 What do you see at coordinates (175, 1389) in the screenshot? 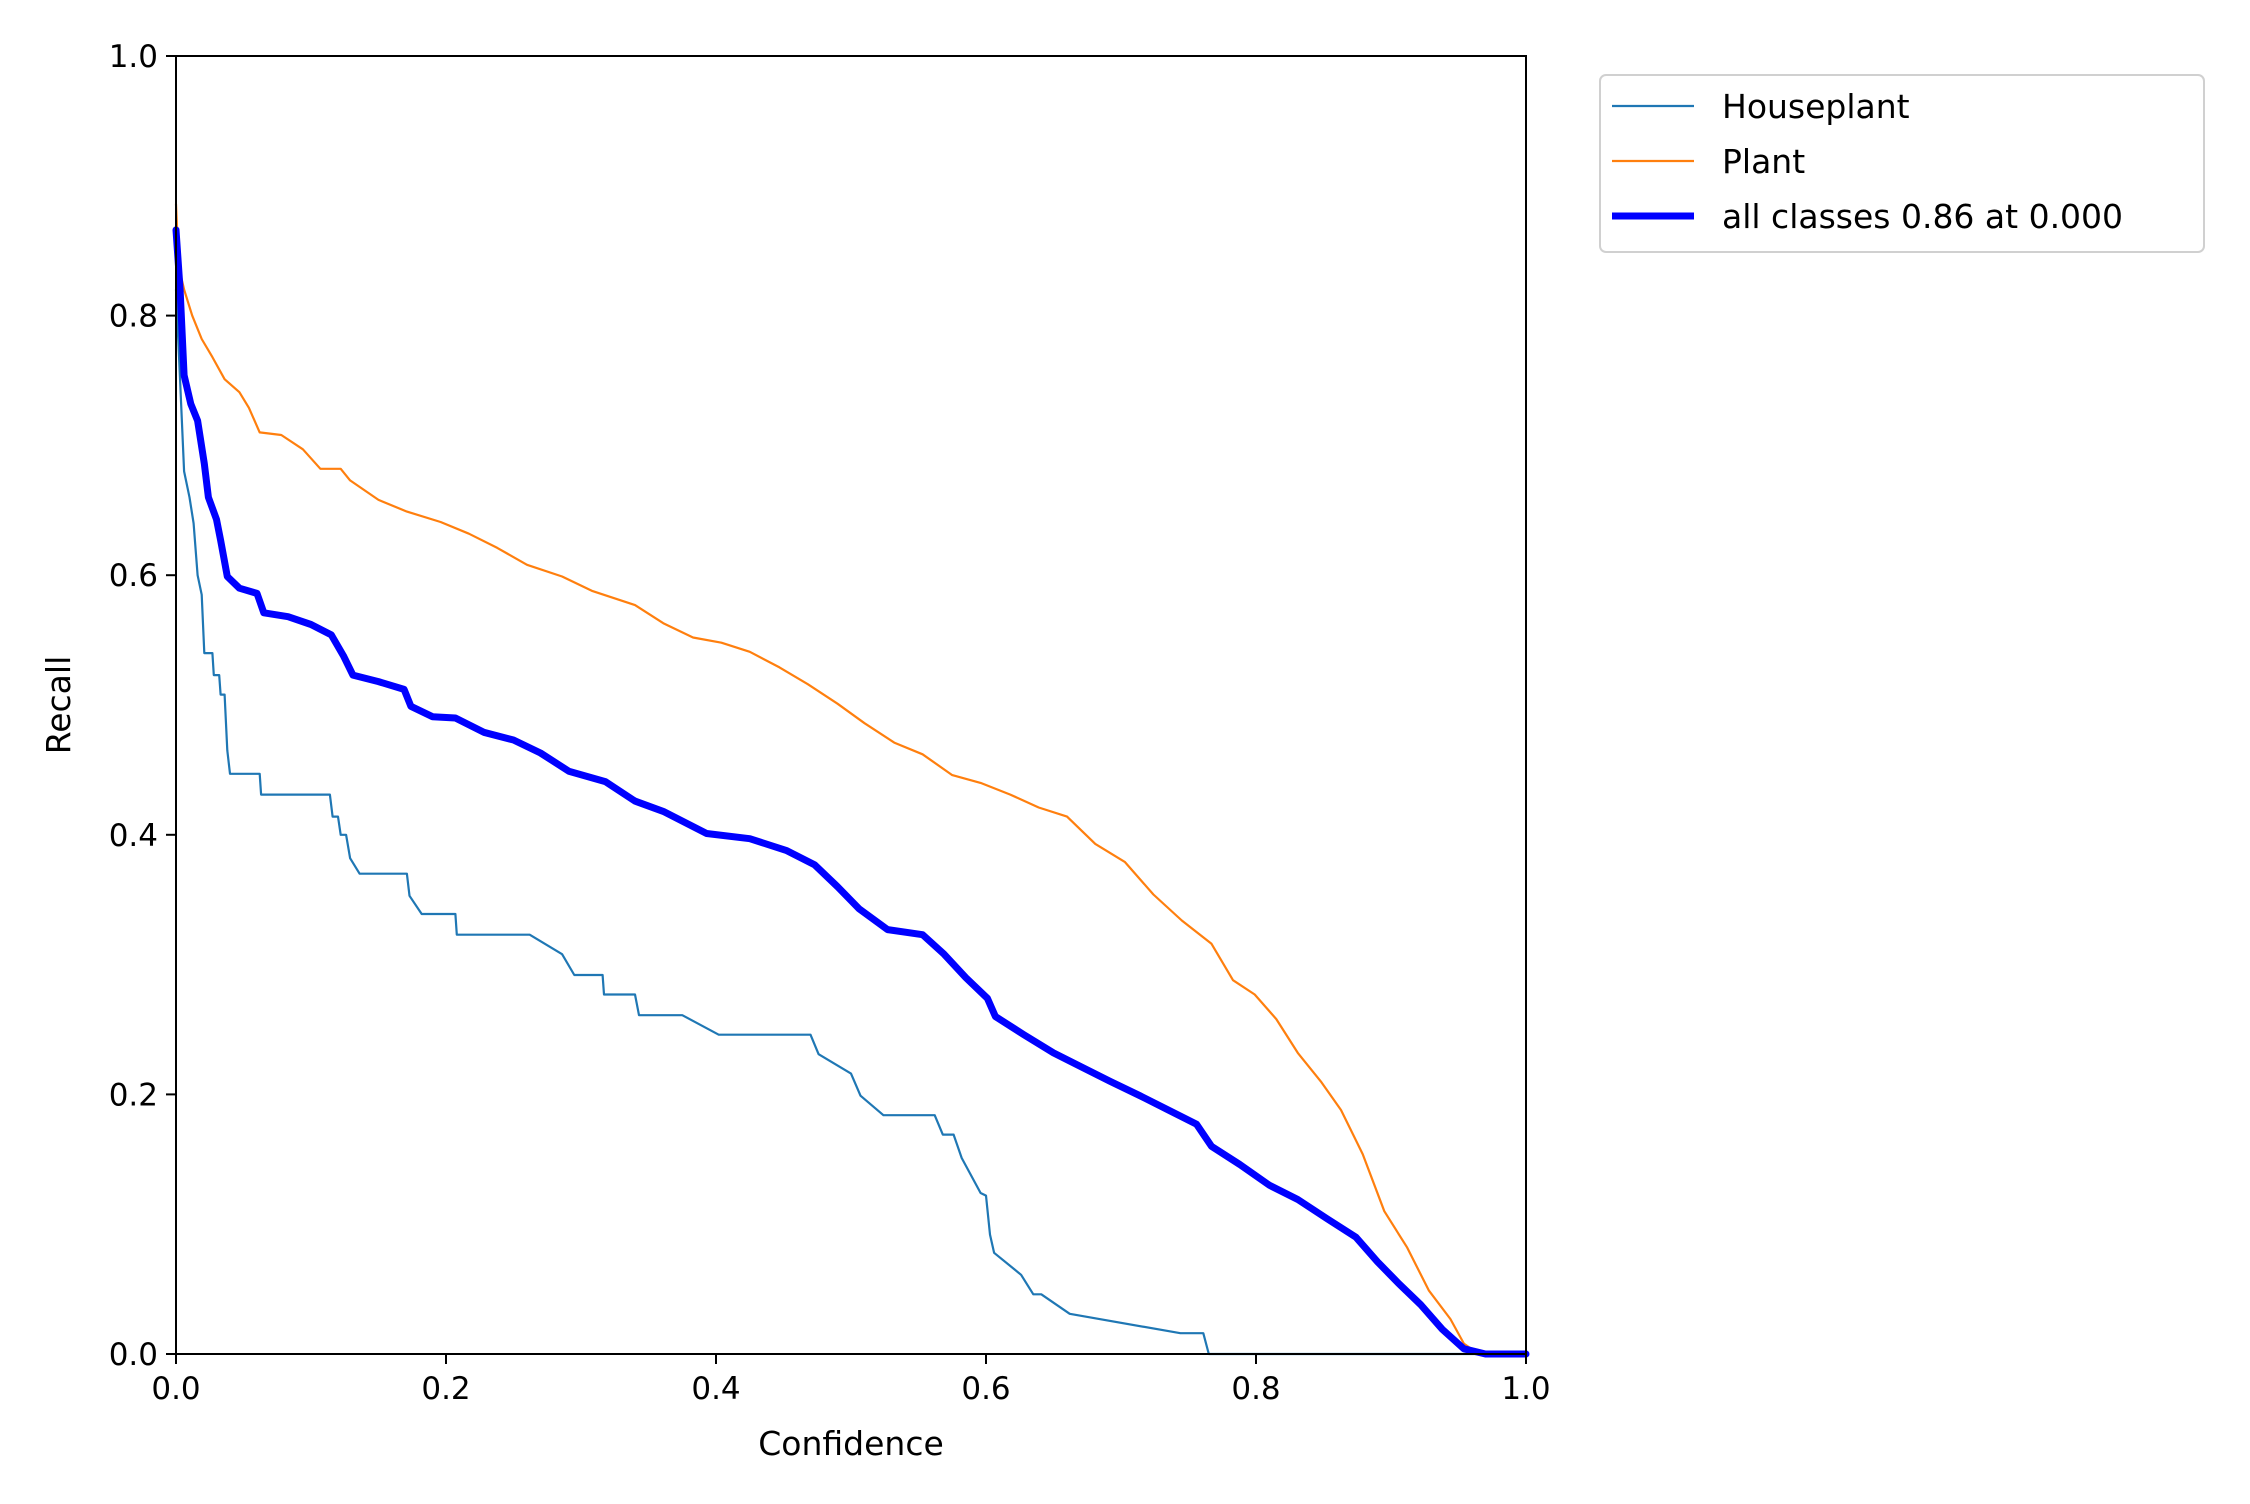
I see `x-tick-label: 0.0` at bounding box center [175, 1389].